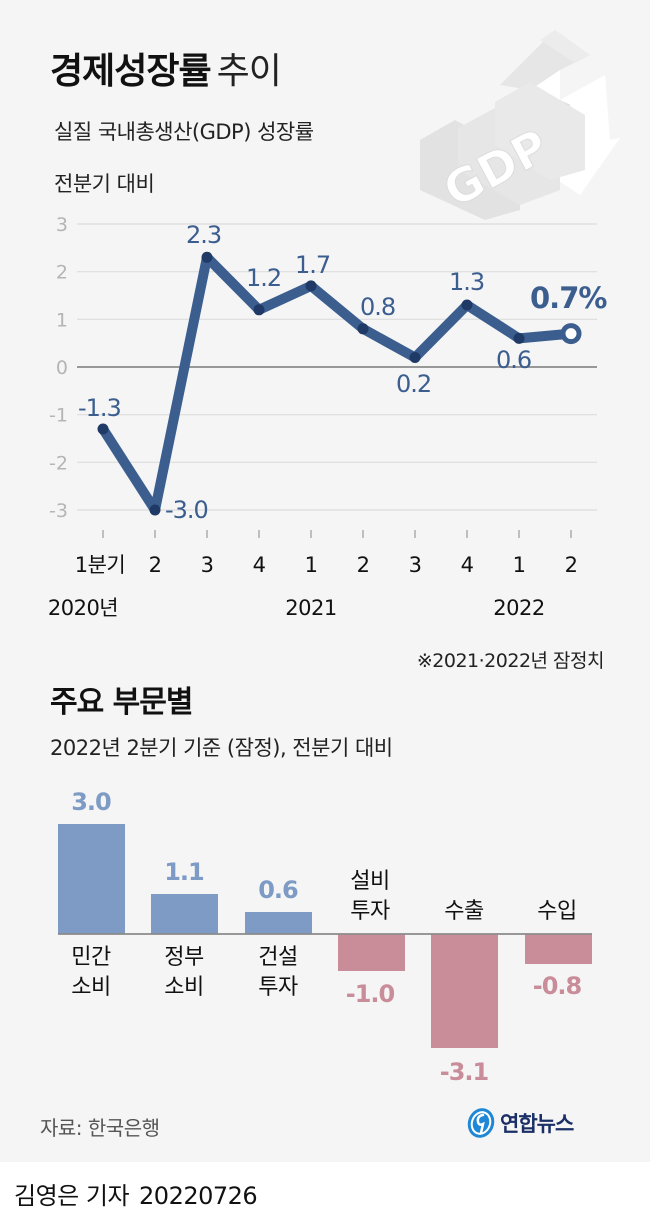 The image size is (650, 1220). Describe the element at coordinates (99, 408) in the screenshot. I see `svg-text: -1.3` at that location.